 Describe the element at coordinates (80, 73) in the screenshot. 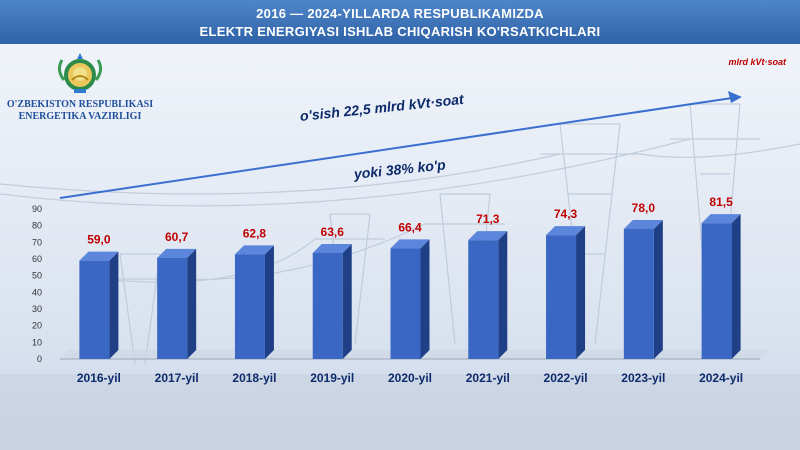

I see `state-emblem-icon` at that location.